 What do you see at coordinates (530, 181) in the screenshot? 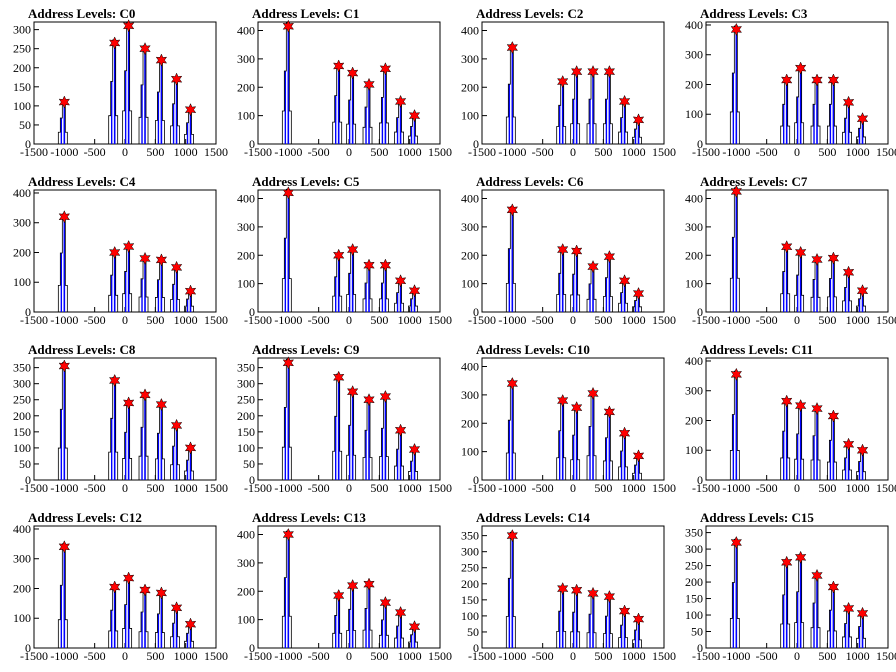
I see `panel-title: Address Levels: C6` at bounding box center [530, 181].